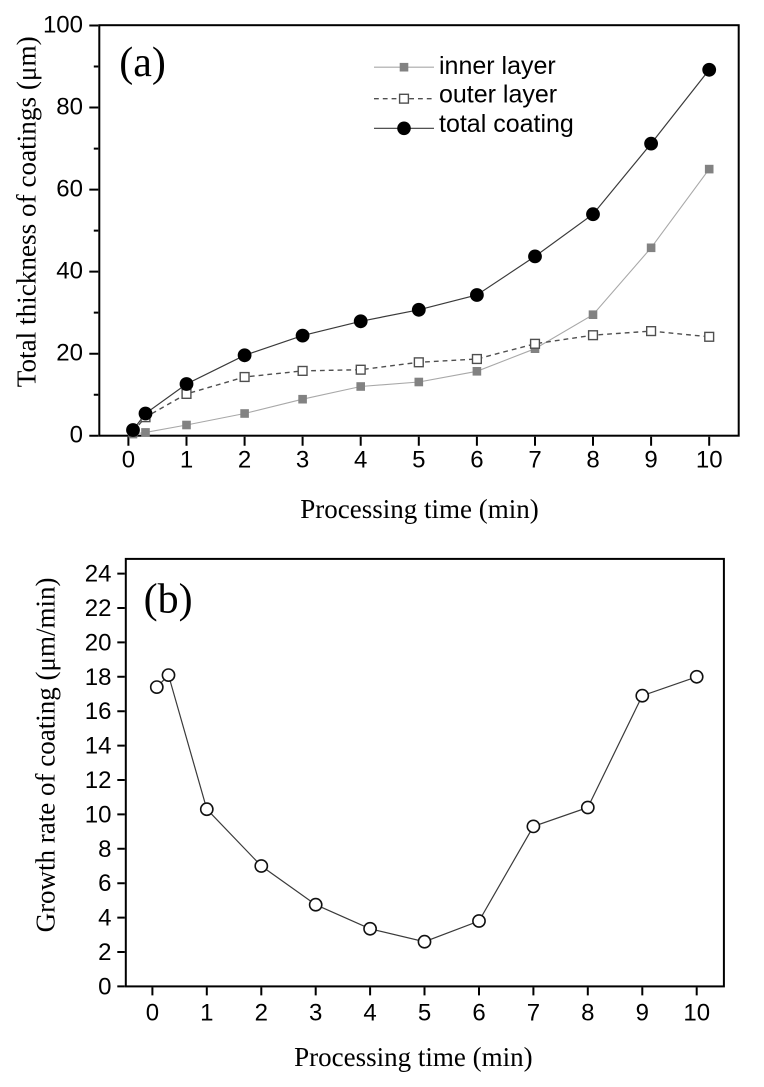  I want to click on svg-text: inner layer, so click(497, 66).